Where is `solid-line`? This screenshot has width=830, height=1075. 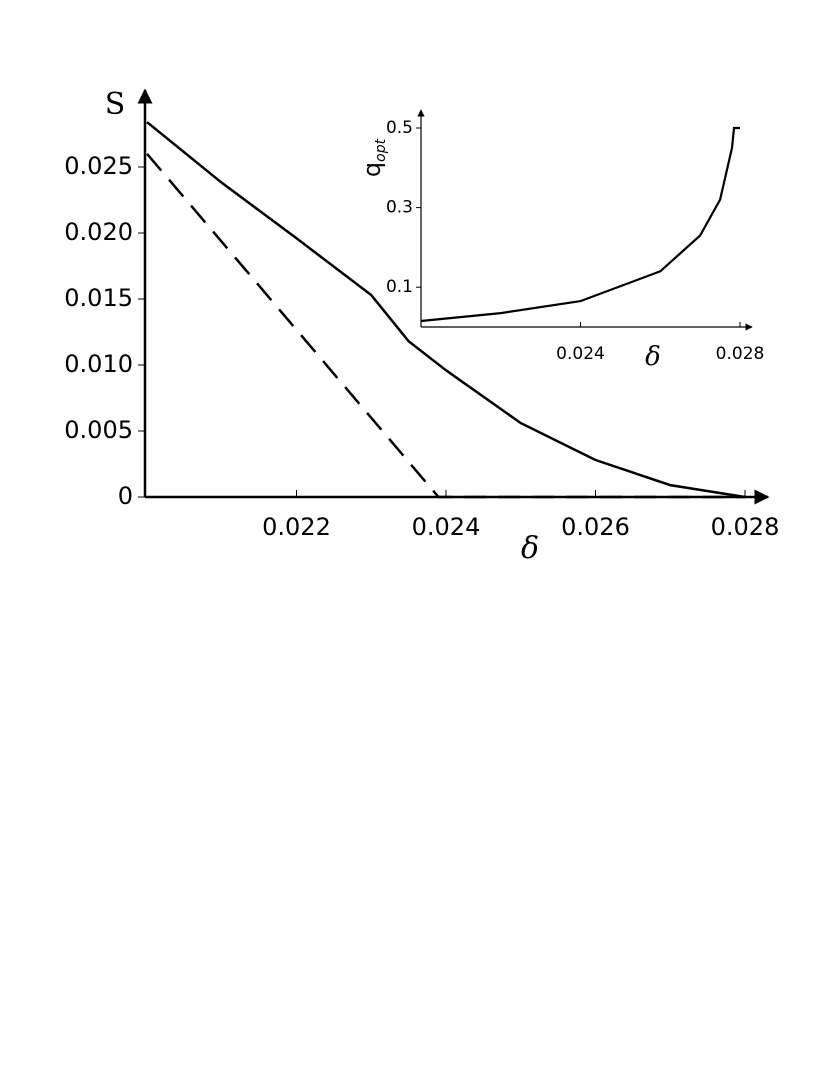 solid-line is located at coordinates (580, 224).